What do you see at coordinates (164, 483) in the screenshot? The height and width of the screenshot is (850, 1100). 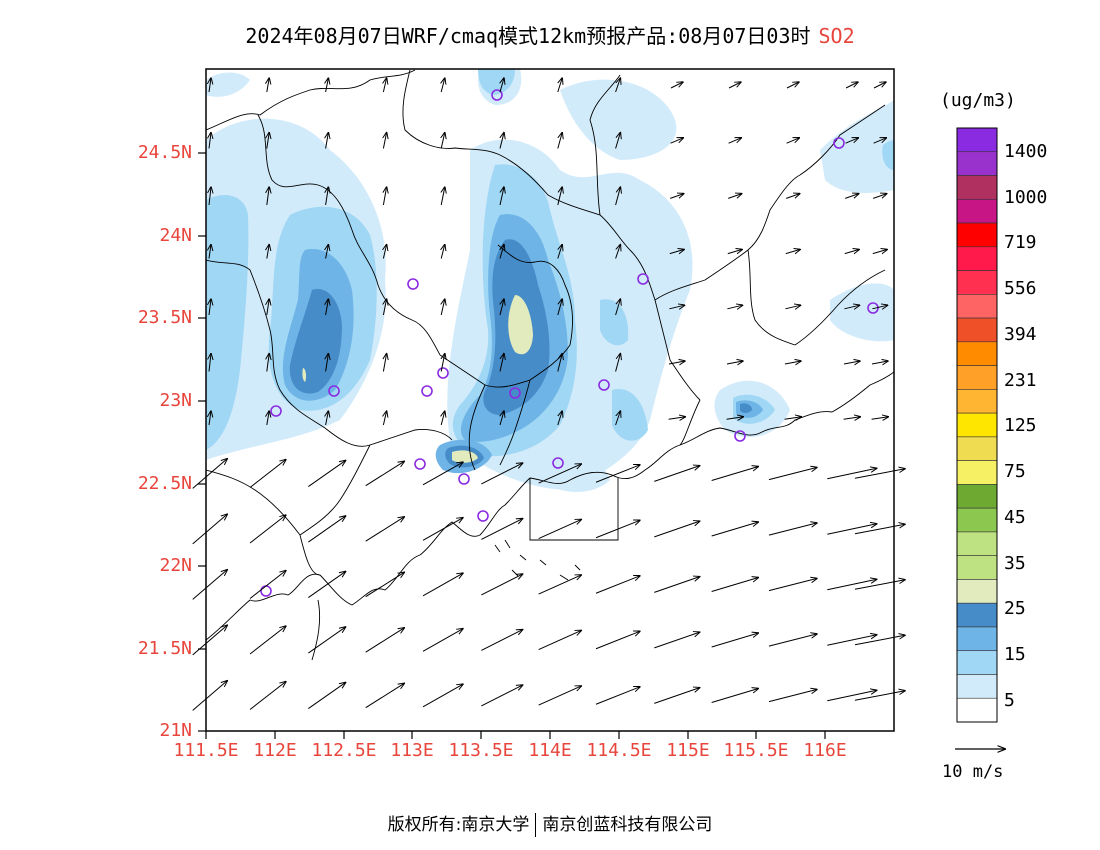 I see `lat-tick-label: 22.5N` at bounding box center [164, 483].